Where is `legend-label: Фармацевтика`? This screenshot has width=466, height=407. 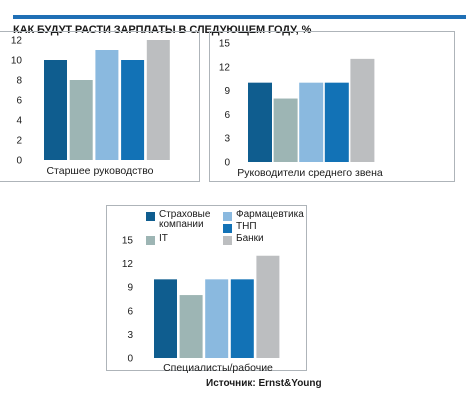
legend-label: Фармацевтика is located at coordinates (270, 214).